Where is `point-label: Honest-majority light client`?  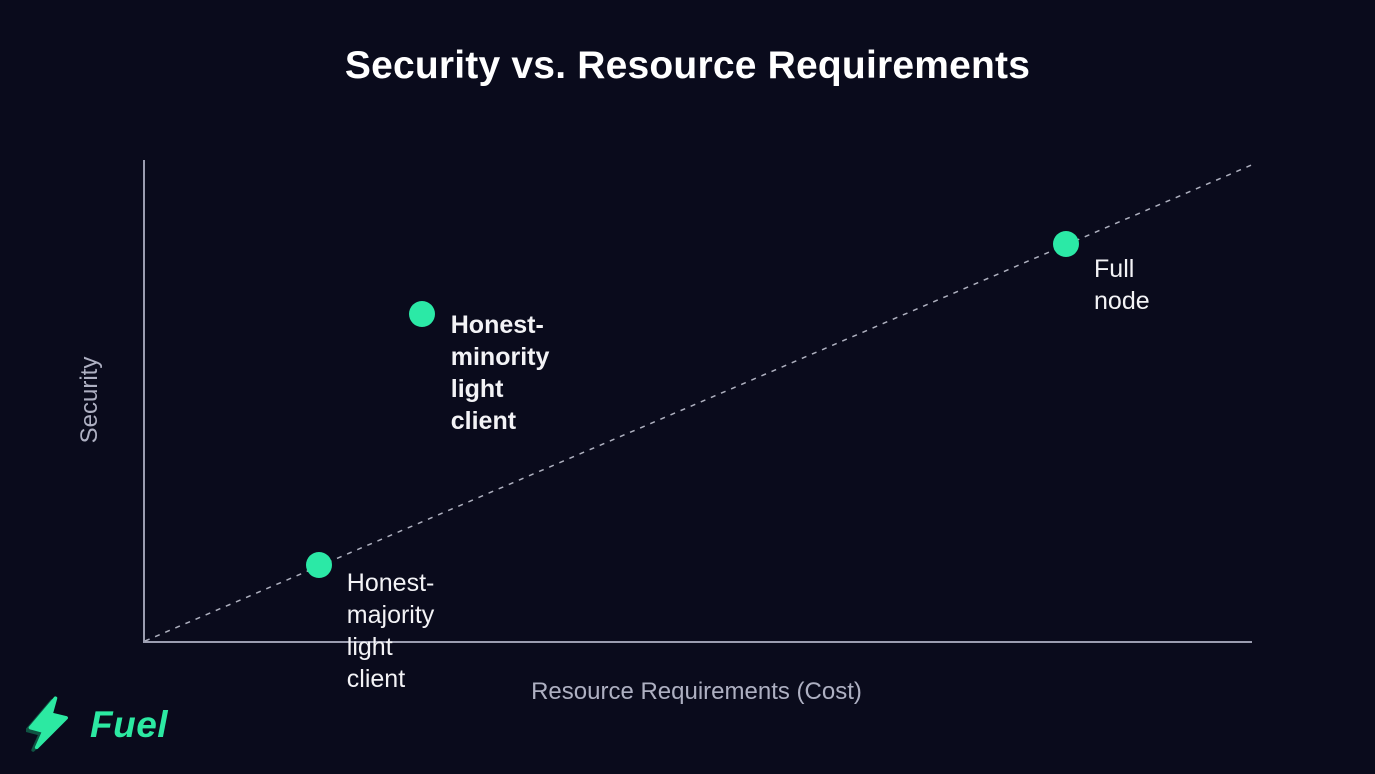 point-label: Honest-majority light client is located at coordinates (390, 631).